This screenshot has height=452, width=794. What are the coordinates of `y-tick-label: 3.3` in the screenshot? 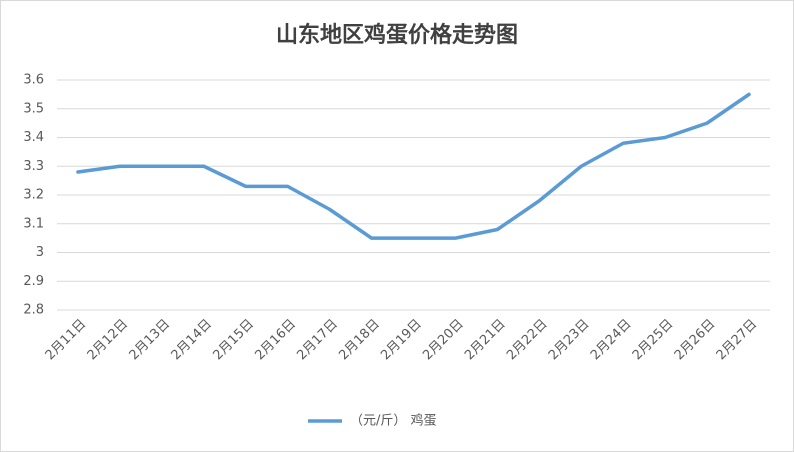 It's located at (33, 166).